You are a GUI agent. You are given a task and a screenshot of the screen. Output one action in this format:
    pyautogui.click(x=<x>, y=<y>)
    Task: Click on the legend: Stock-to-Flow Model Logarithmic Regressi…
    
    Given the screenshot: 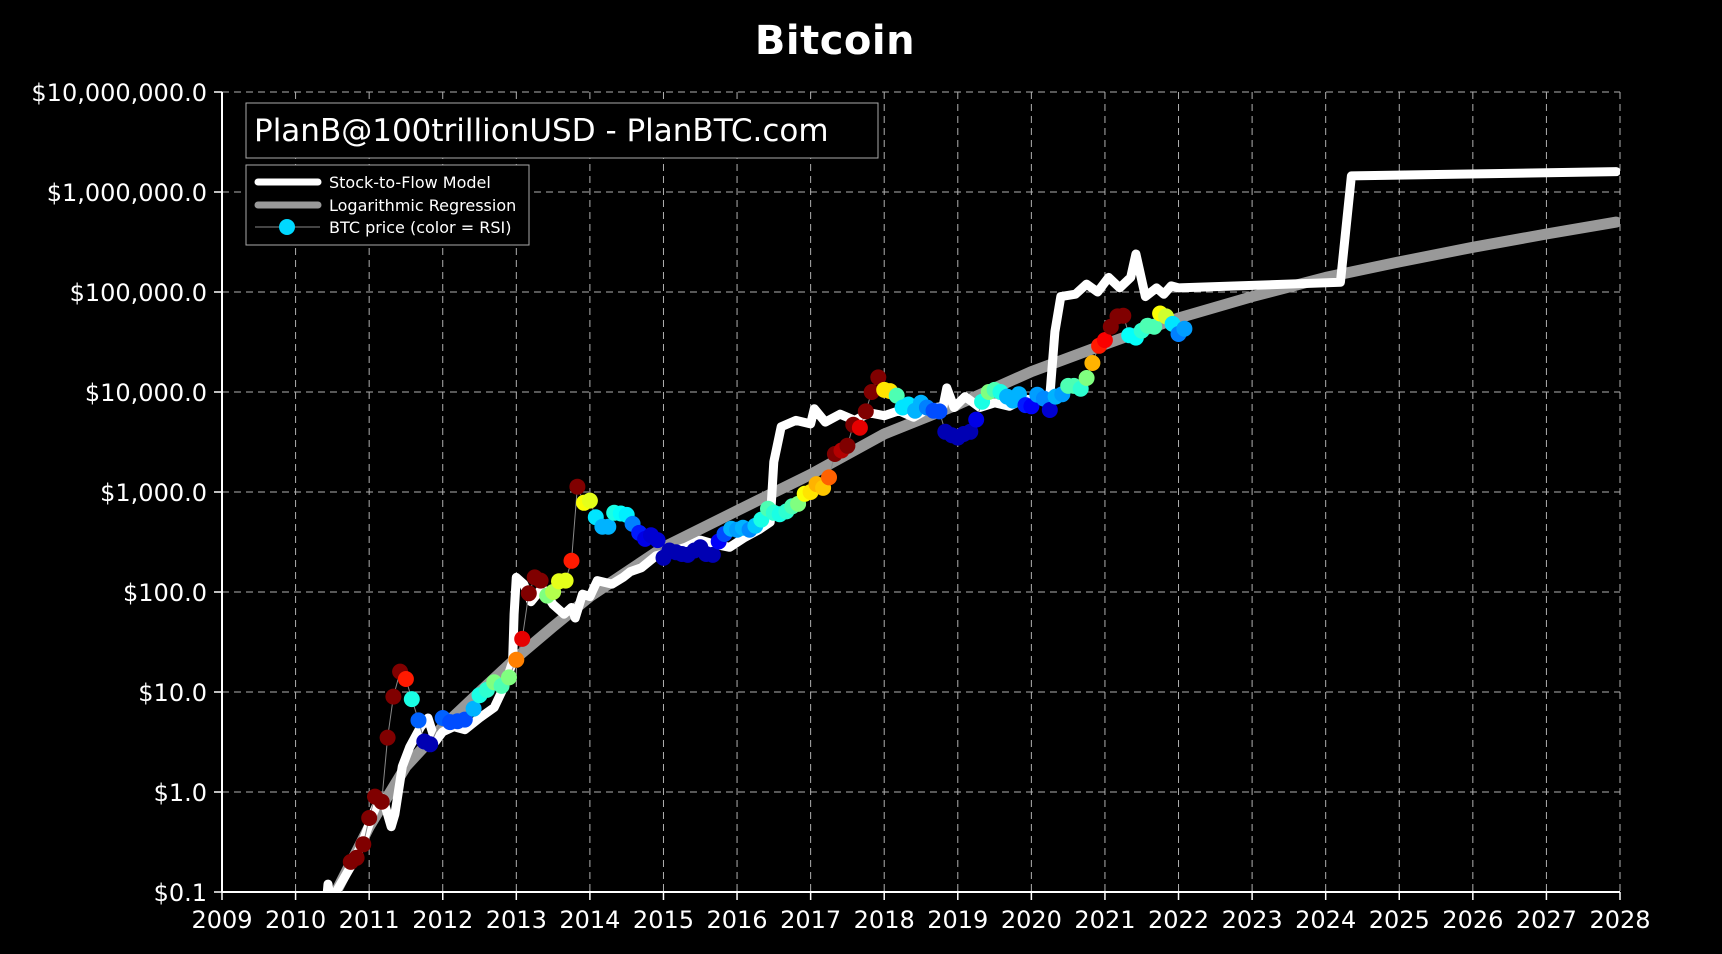 What is the action you would take?
    pyautogui.click(x=387, y=205)
    